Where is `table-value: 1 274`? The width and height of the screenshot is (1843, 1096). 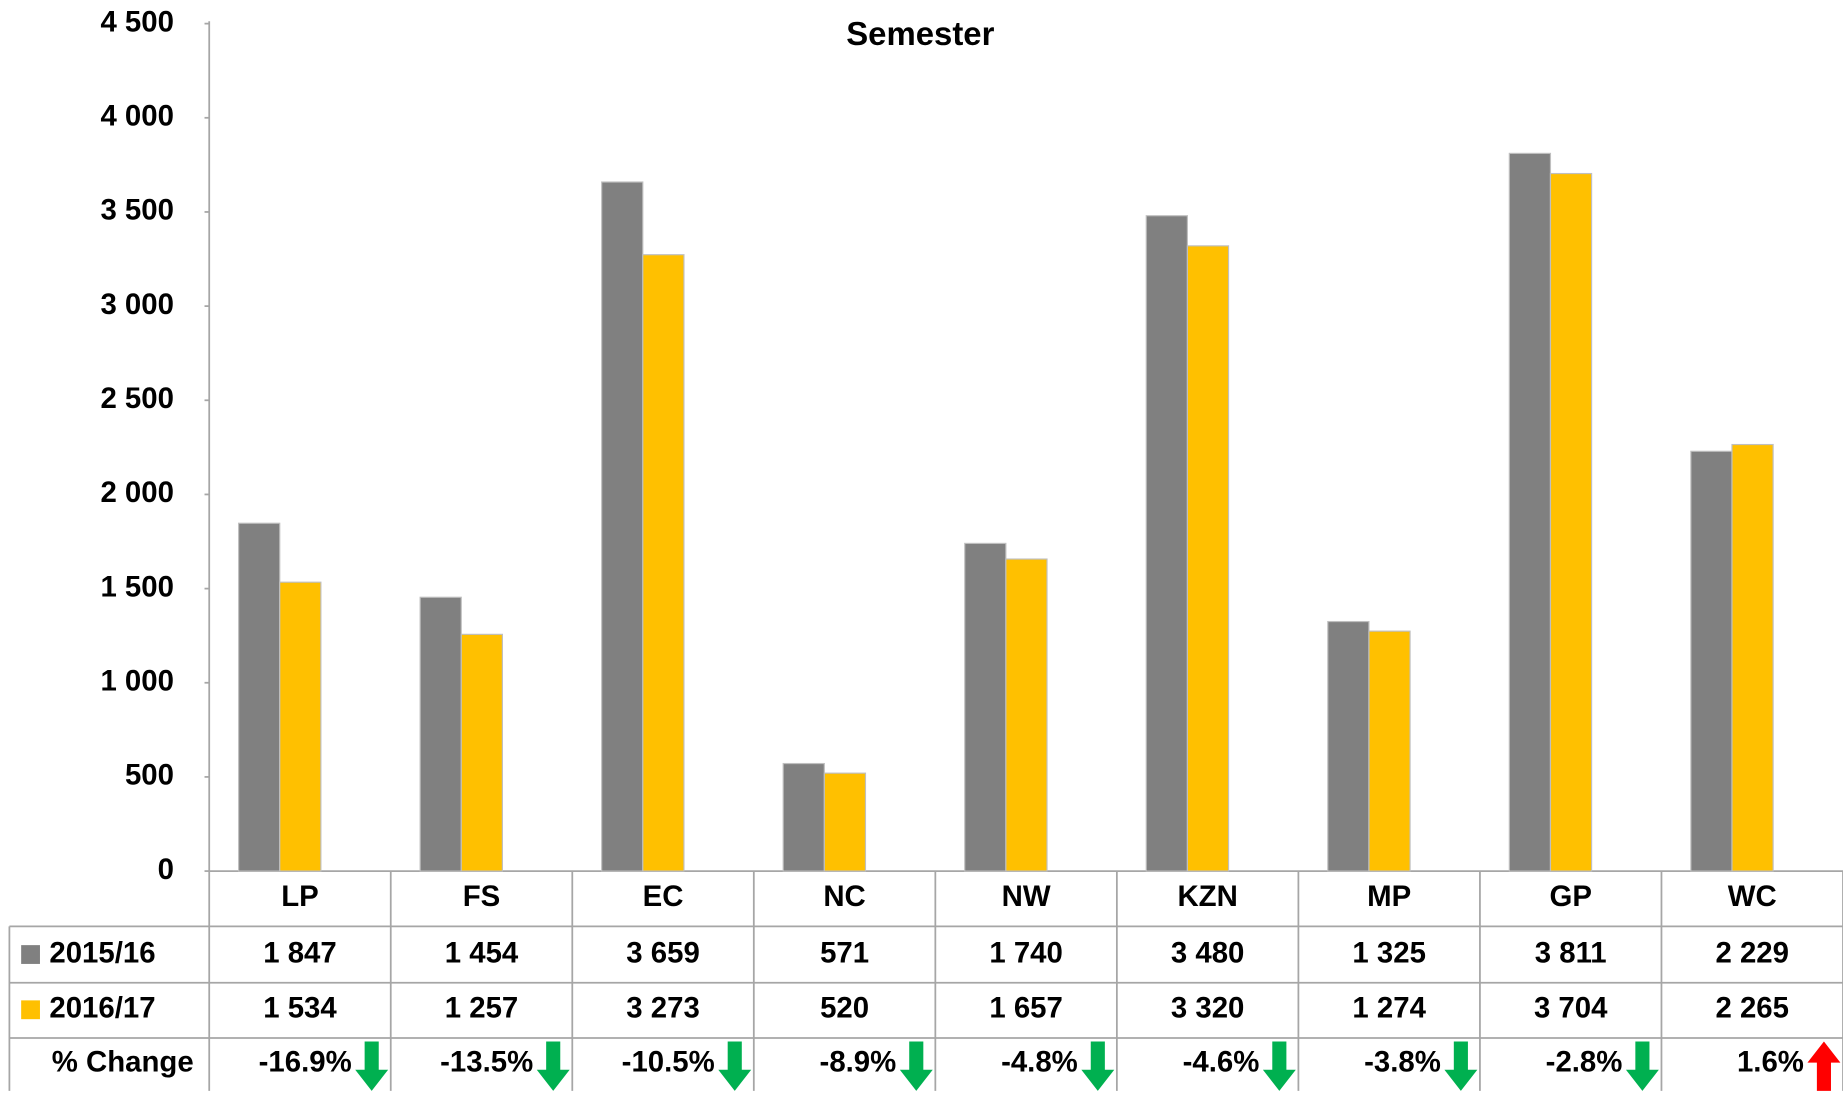
table-value: 1 274 is located at coordinates (1389, 1008).